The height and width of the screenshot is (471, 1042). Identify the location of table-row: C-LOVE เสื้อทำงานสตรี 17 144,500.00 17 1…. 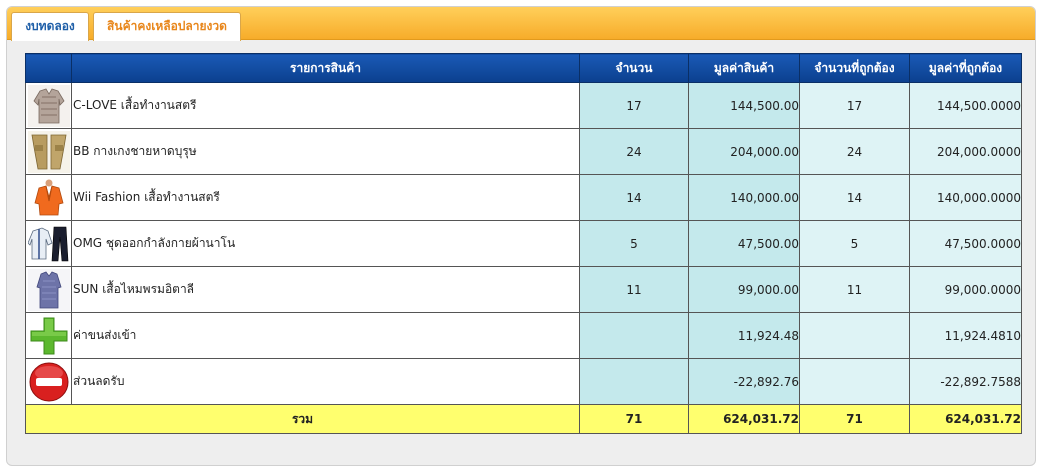
(523, 105).